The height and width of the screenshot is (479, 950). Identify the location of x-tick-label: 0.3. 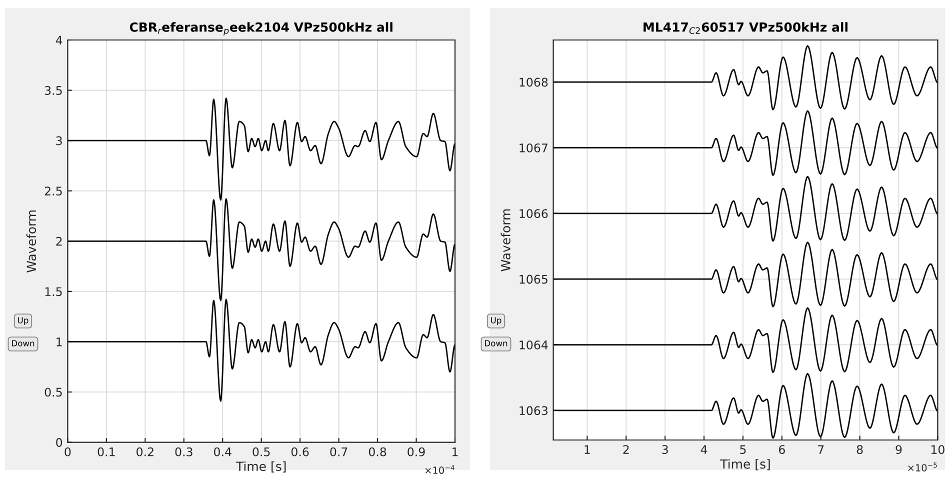
(183, 451).